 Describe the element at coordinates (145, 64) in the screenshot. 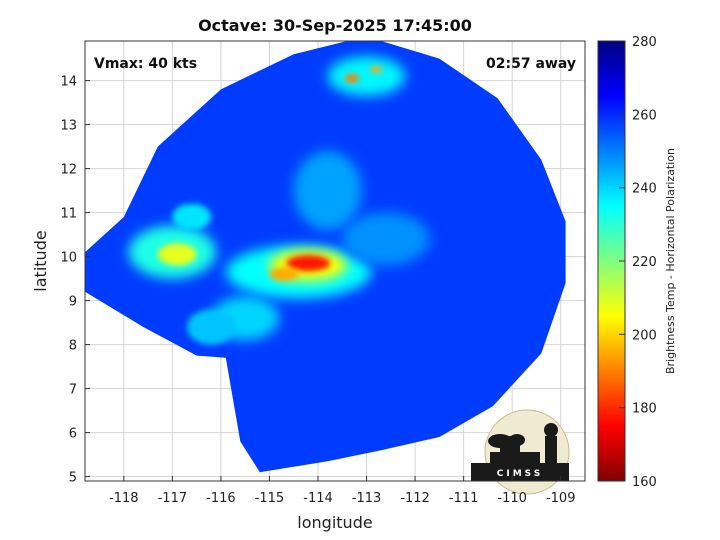

I see `vmax-annotation: Vmax: 40 kts` at that location.